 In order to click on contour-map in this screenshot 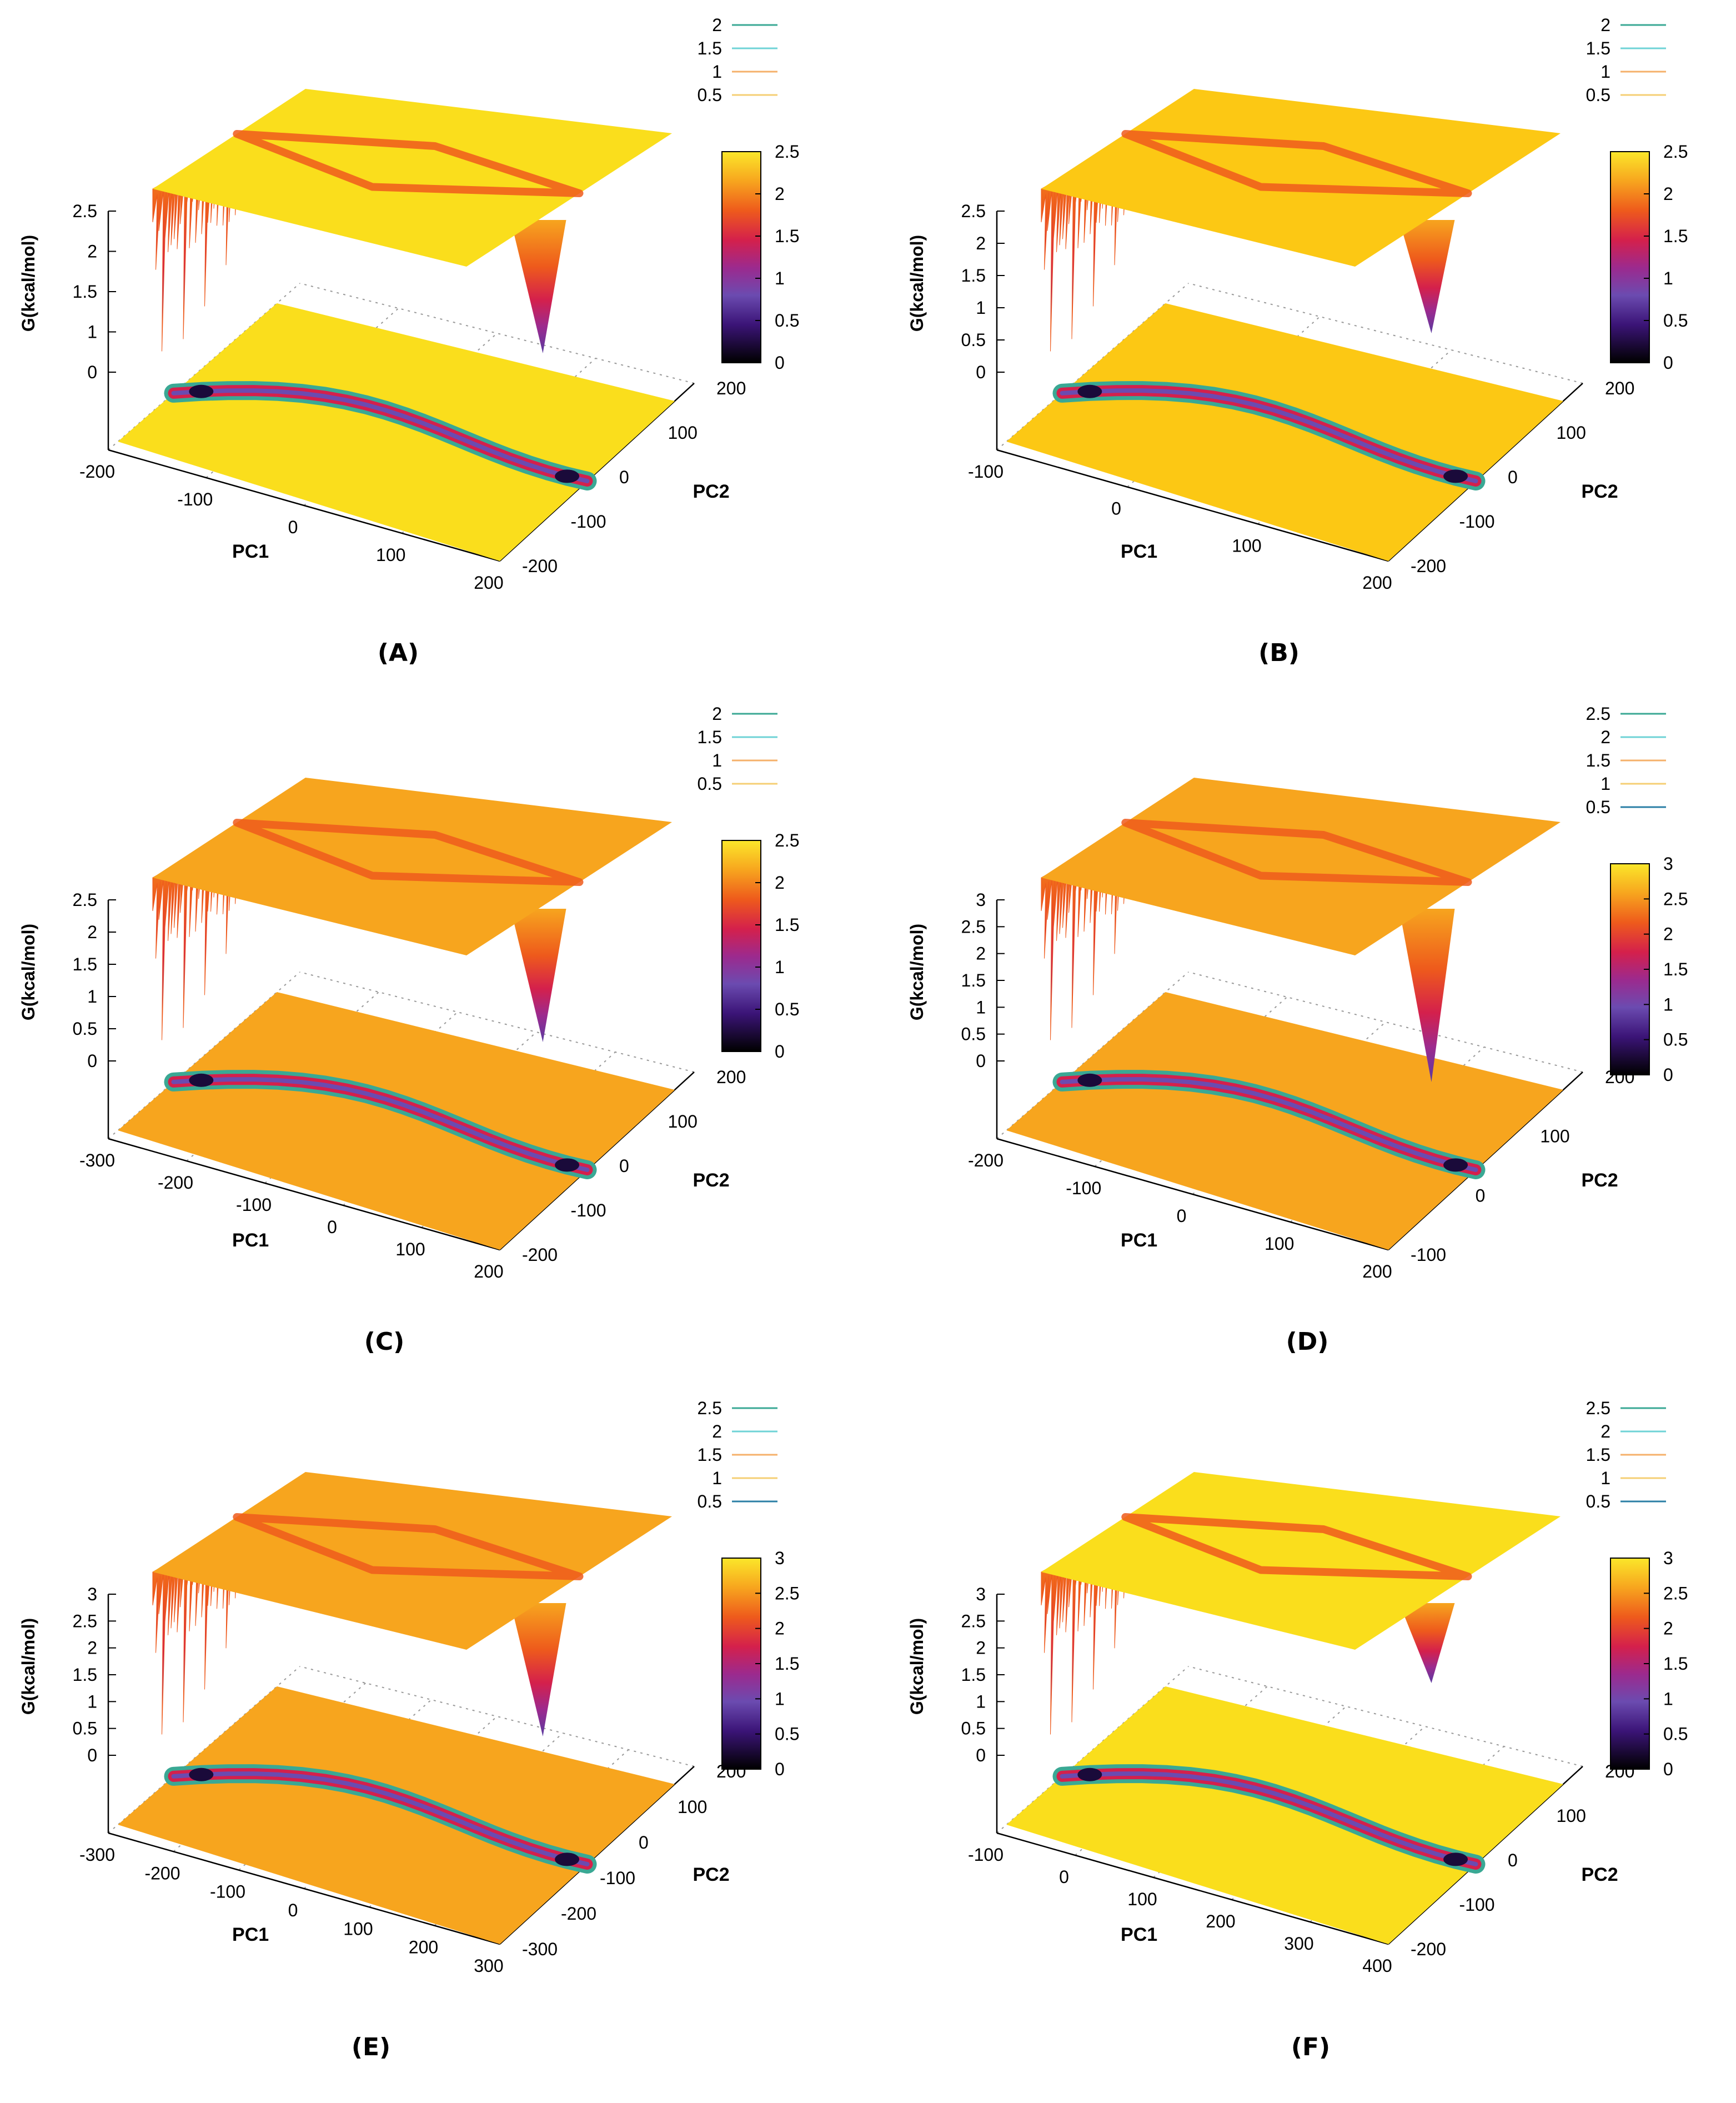, I will do `click(396, 1815)`.